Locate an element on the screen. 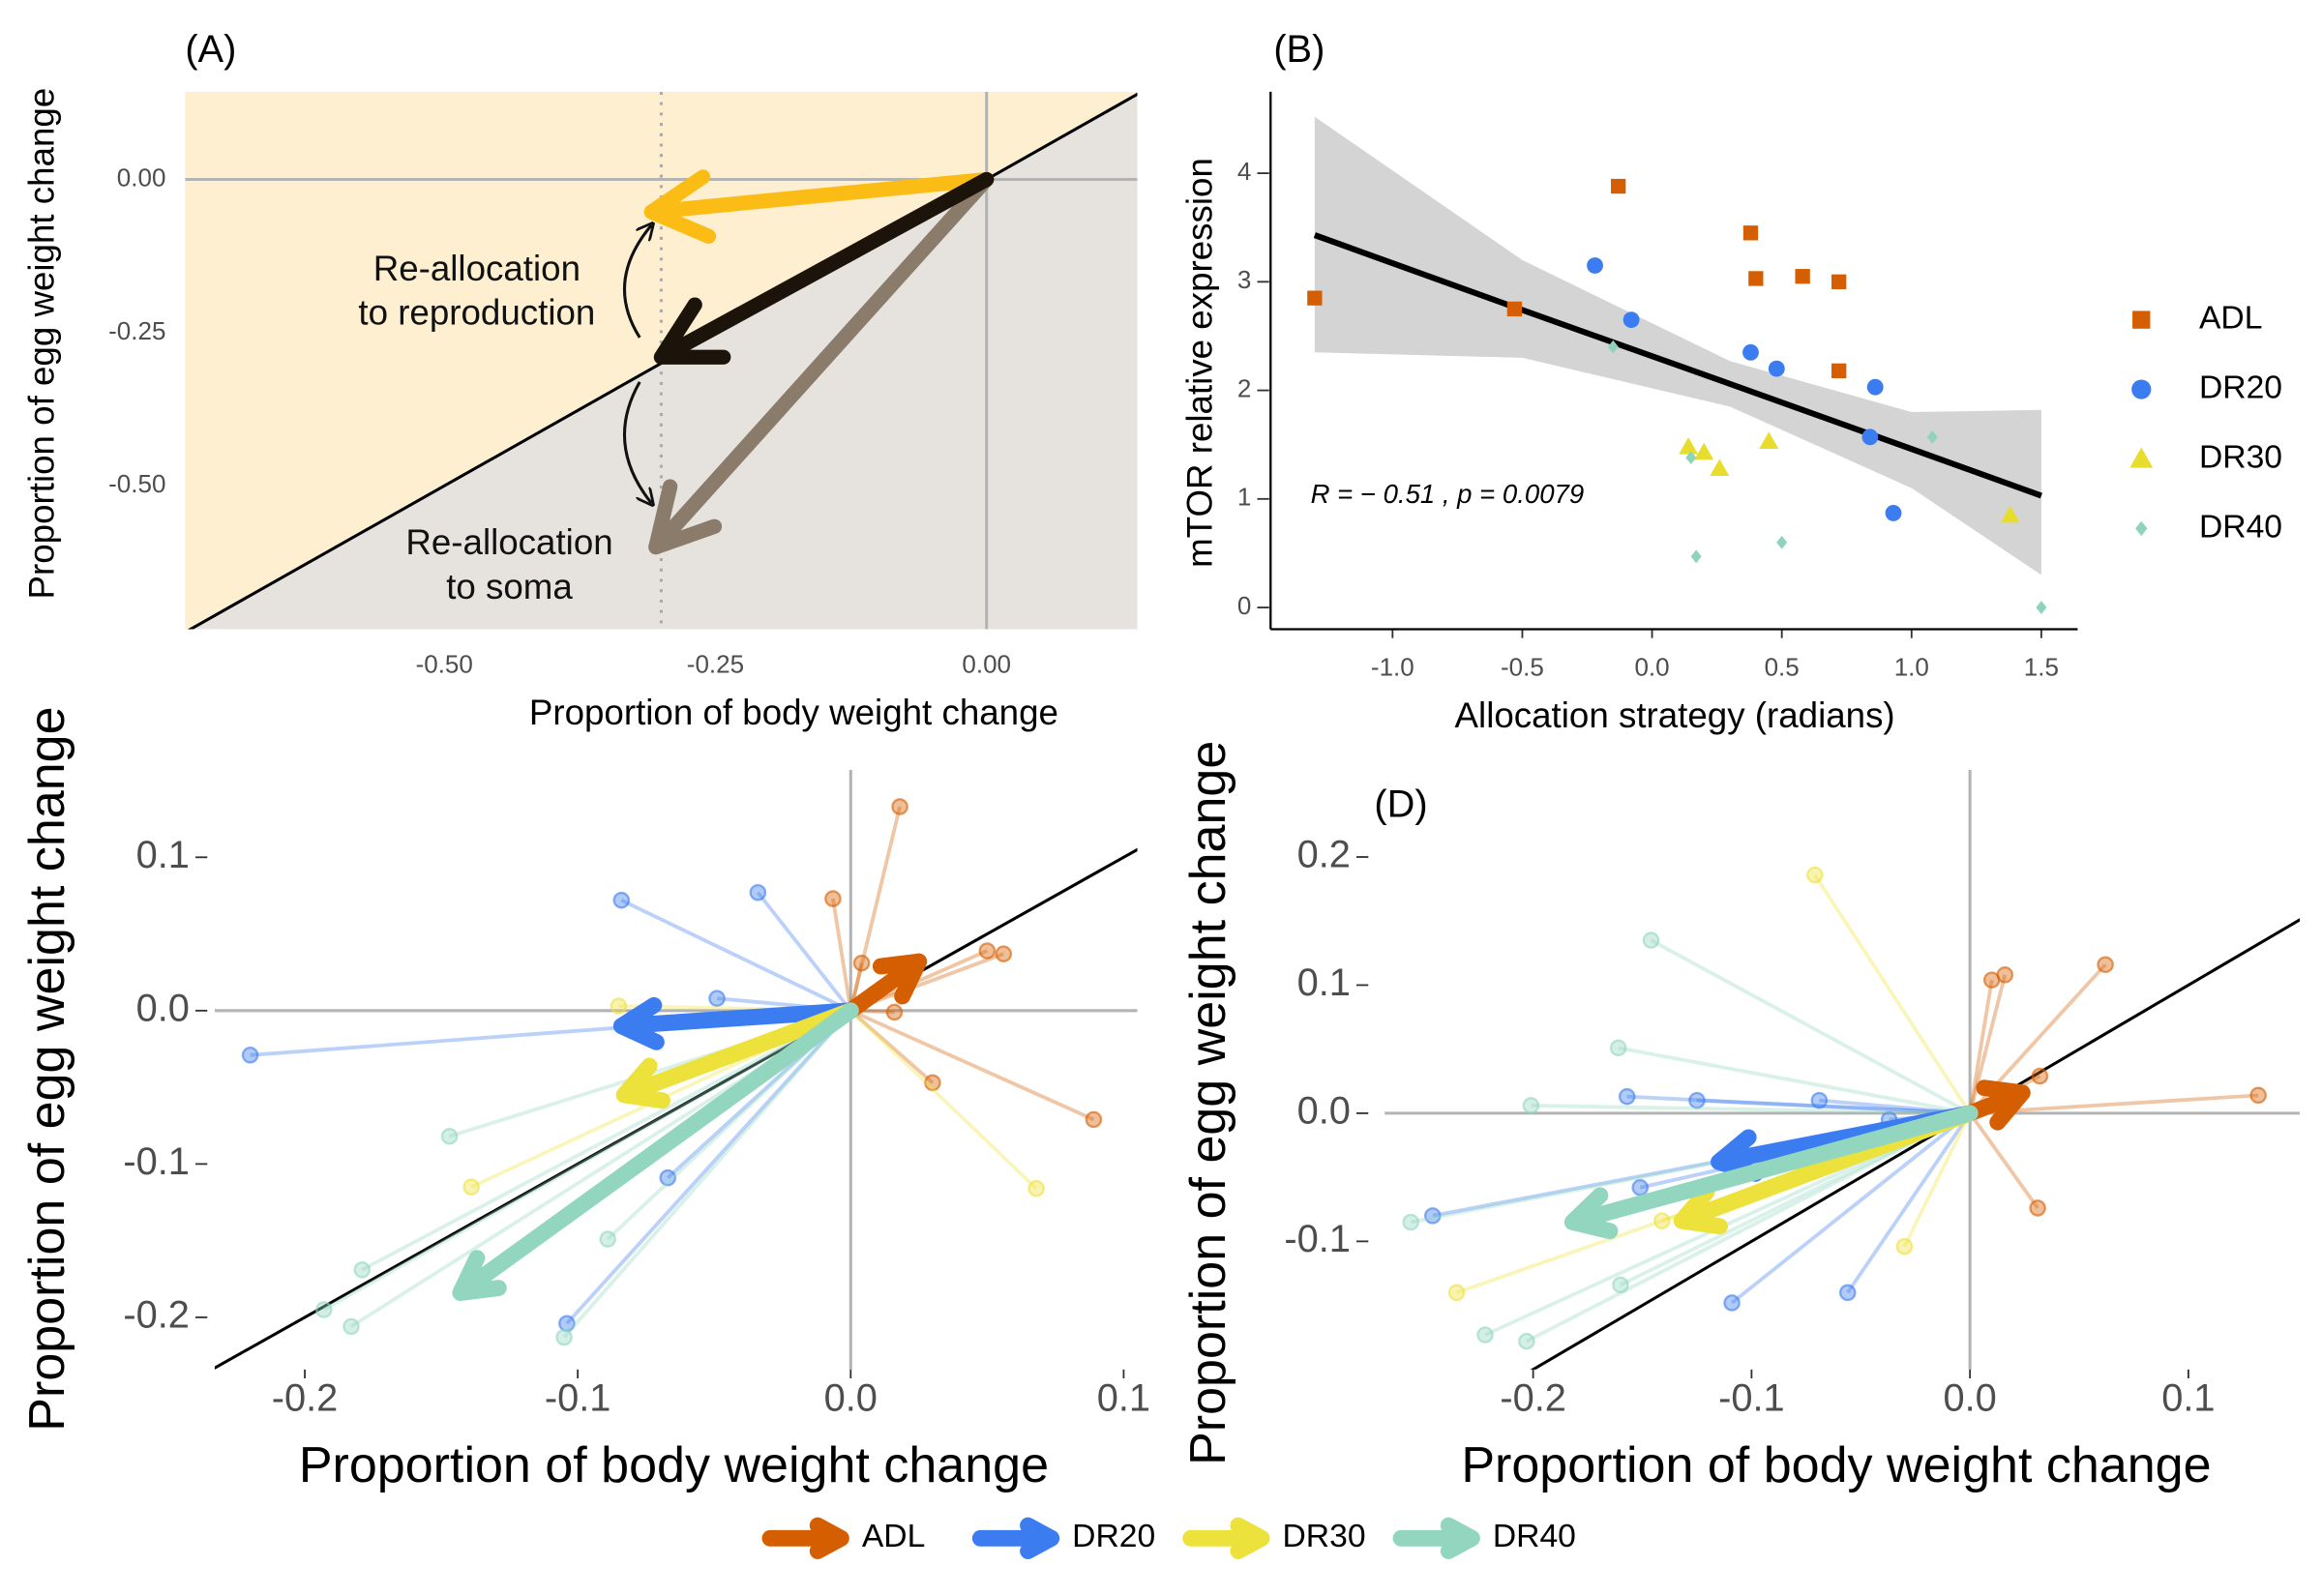  panel-label: (B) is located at coordinates (1299, 49).